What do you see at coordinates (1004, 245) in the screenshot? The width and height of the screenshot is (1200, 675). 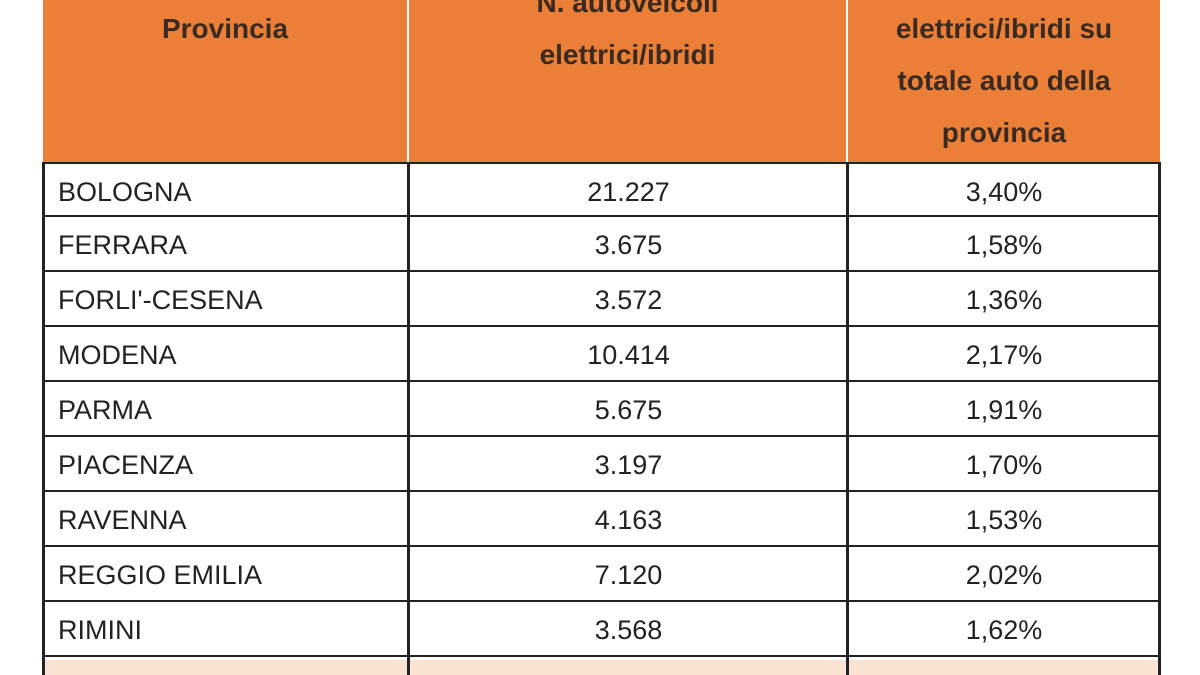 I see `table-cell: 1,58%` at bounding box center [1004, 245].